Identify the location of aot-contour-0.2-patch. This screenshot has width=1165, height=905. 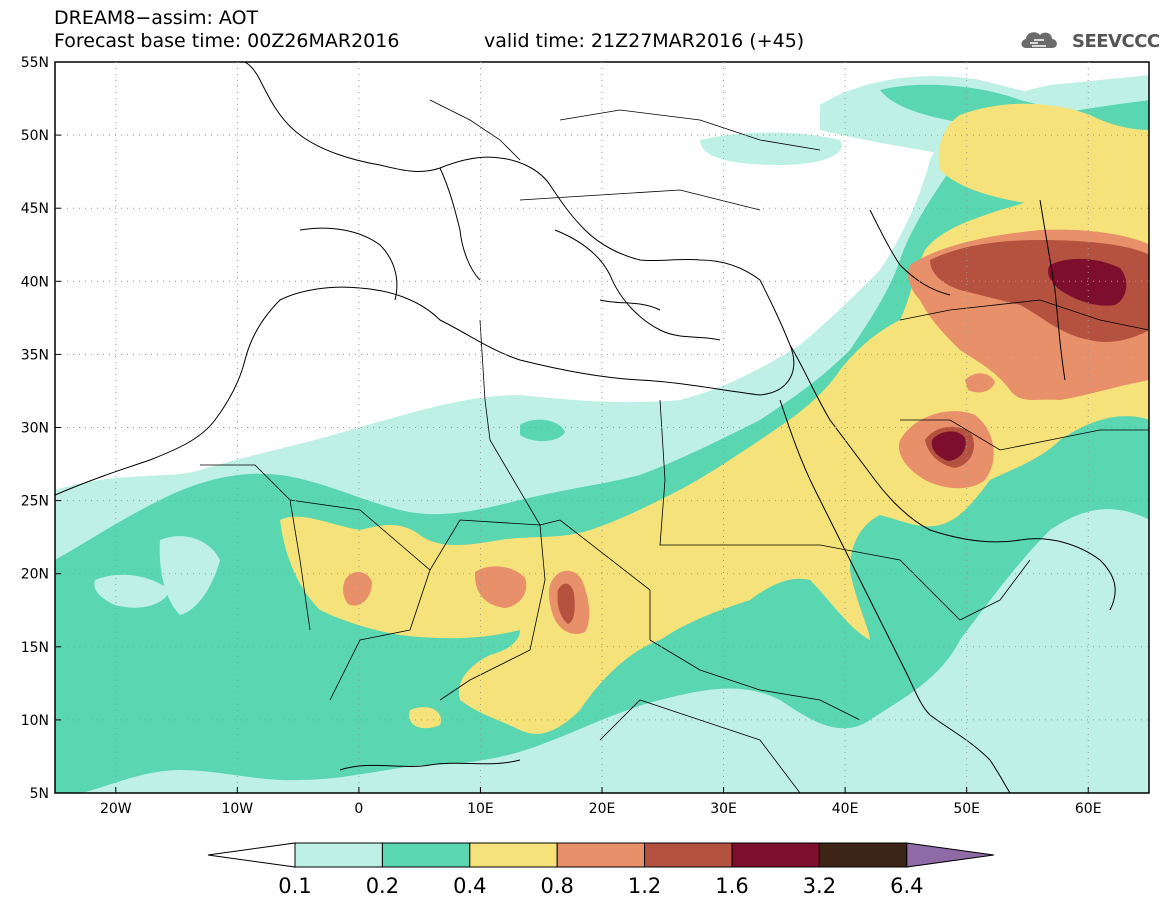
(542, 430).